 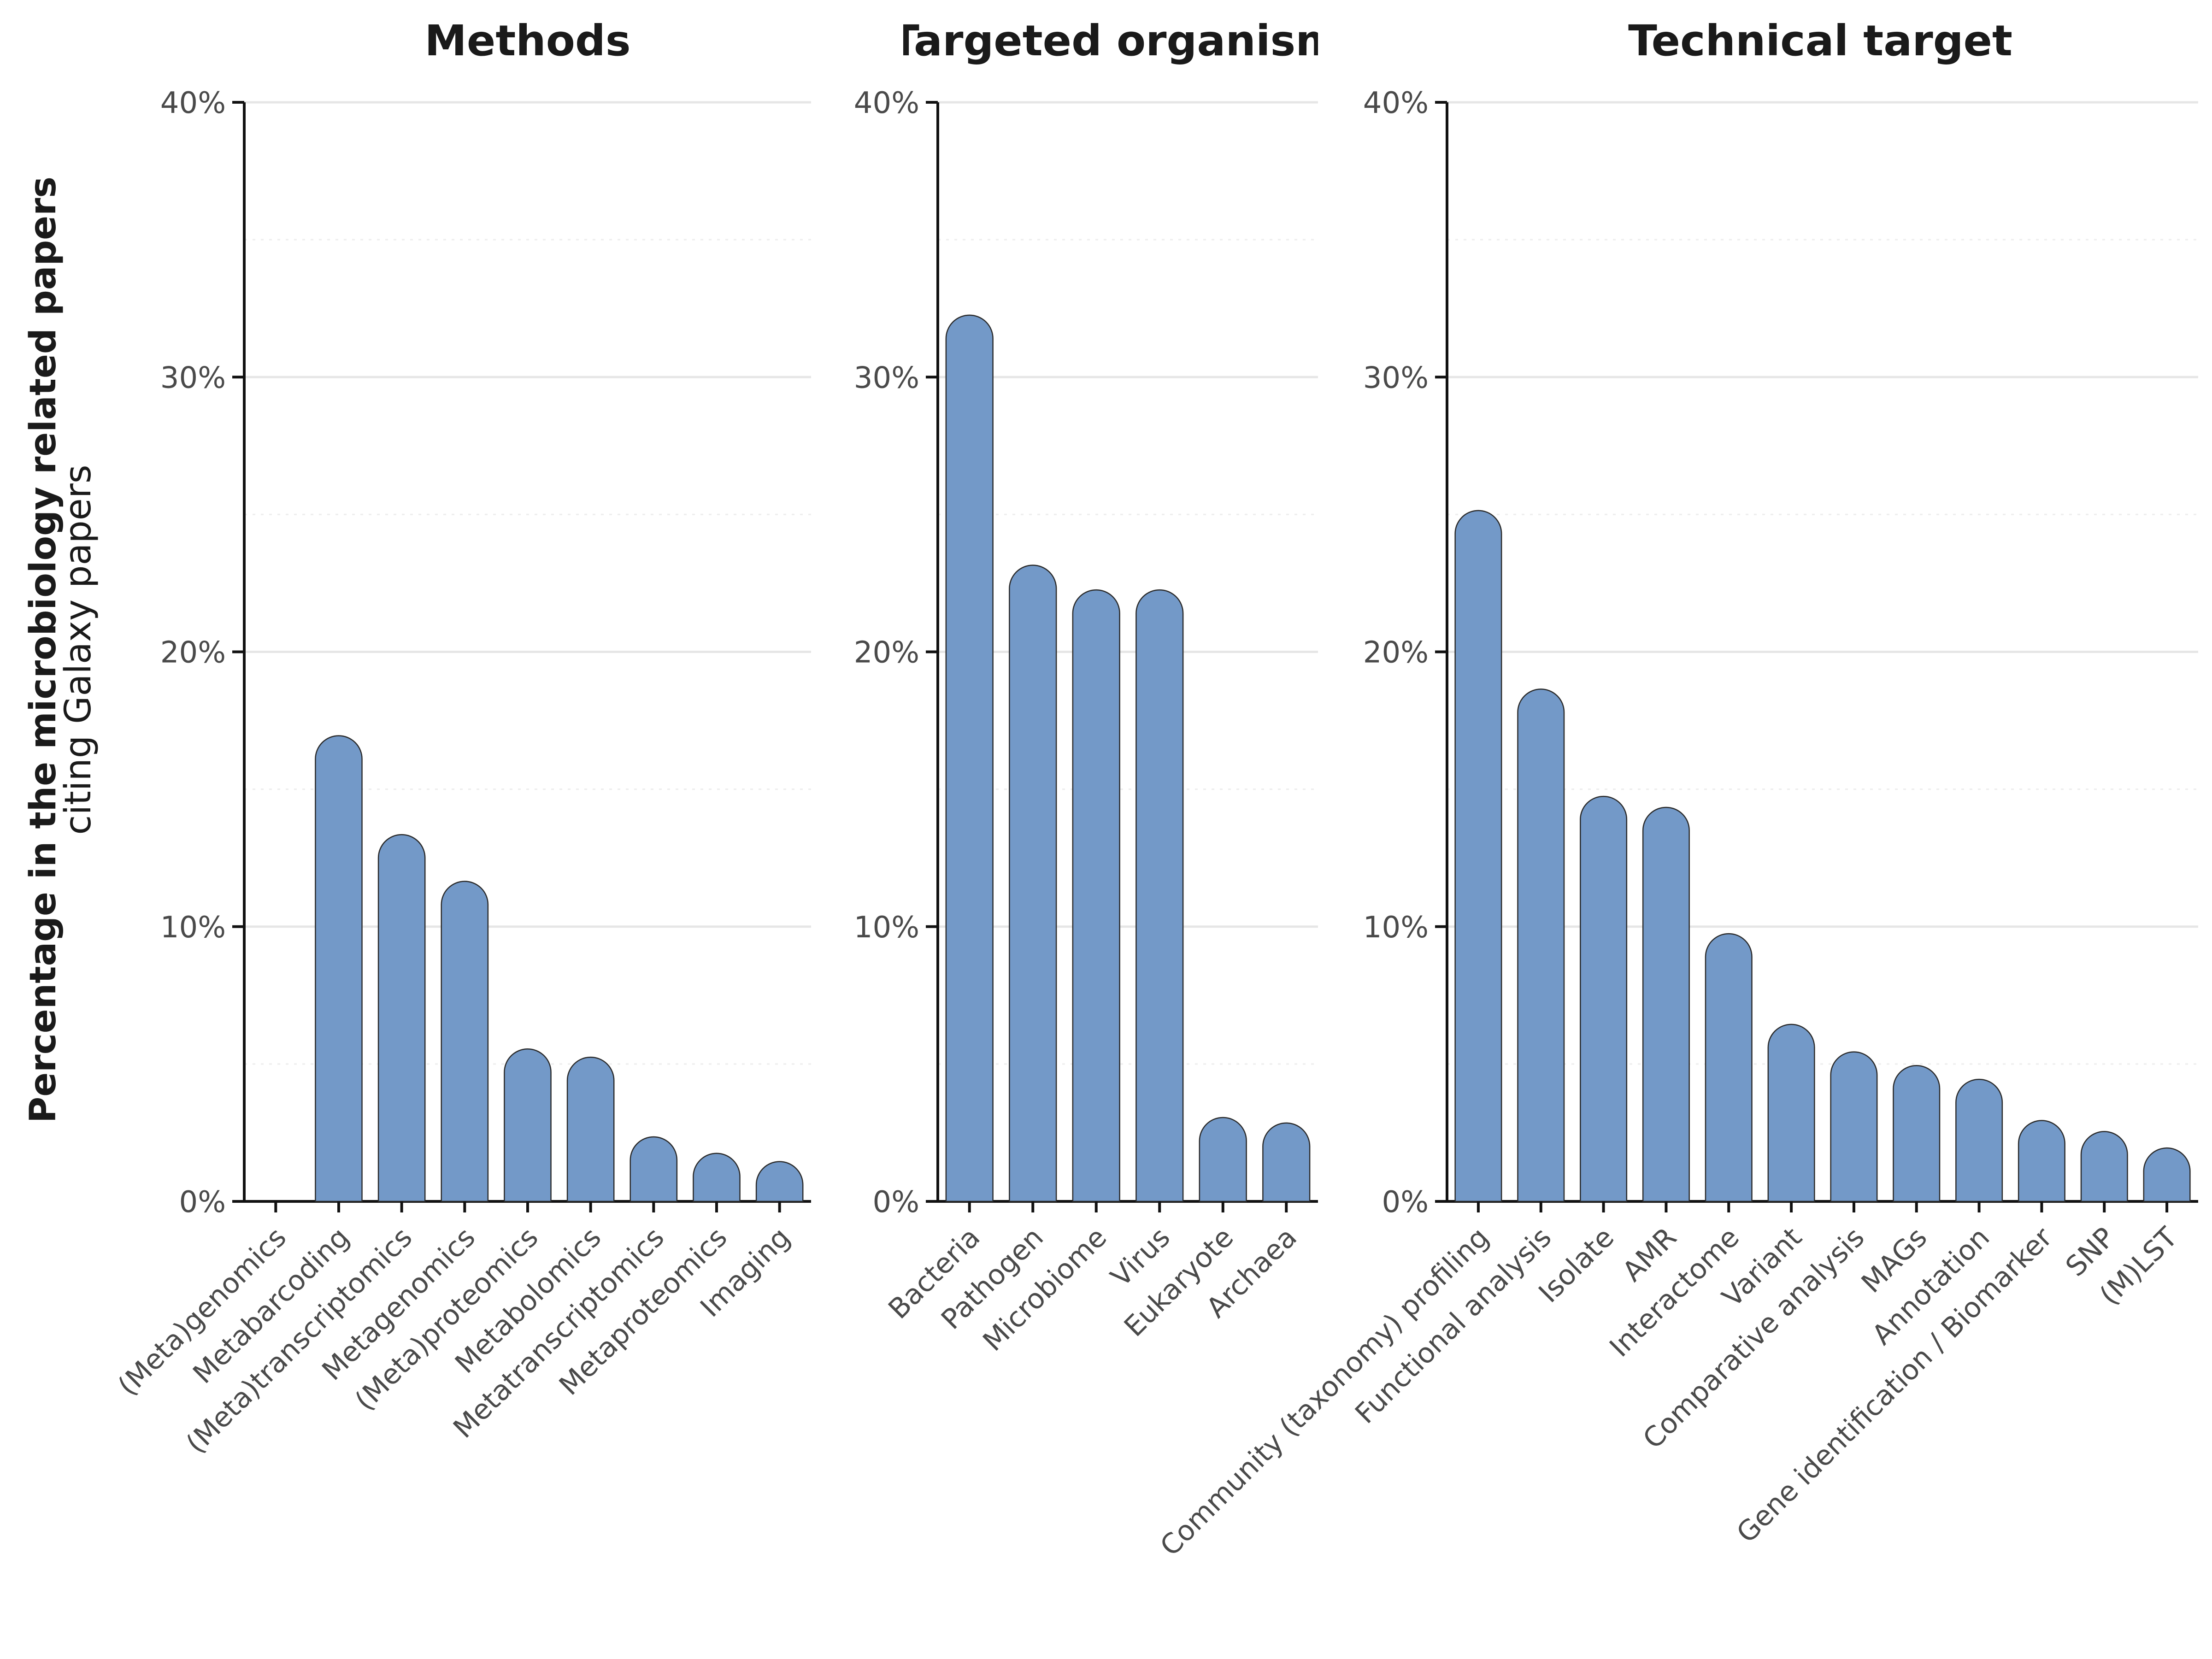 What do you see at coordinates (1820, 40) in the screenshot?
I see `panel-title: Technical target` at bounding box center [1820, 40].